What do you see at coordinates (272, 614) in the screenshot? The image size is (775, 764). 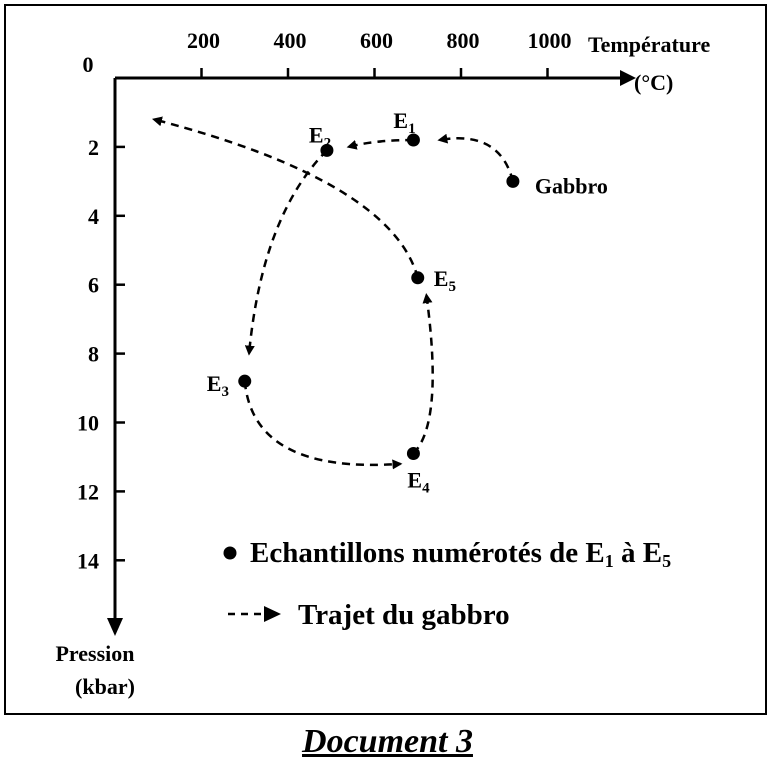 I see `legend-path-arrow` at bounding box center [272, 614].